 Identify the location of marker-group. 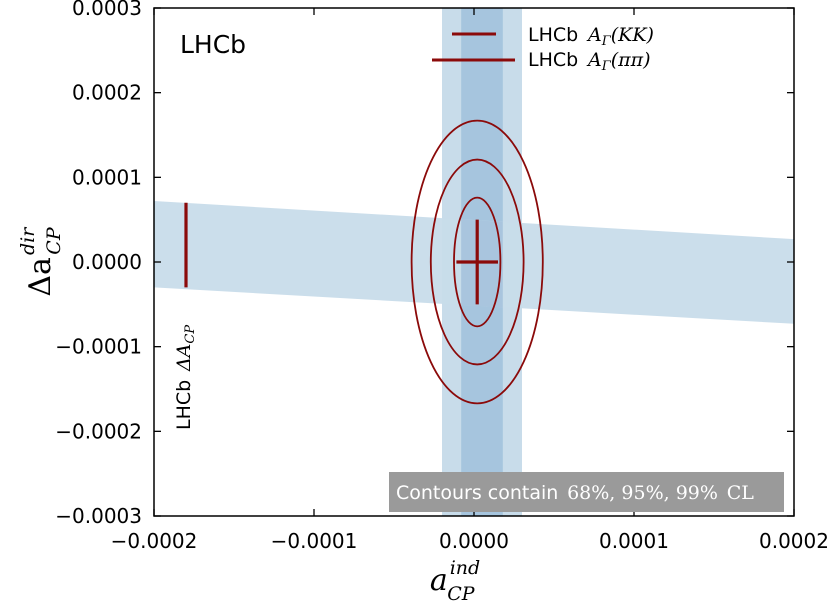
(341, 253).